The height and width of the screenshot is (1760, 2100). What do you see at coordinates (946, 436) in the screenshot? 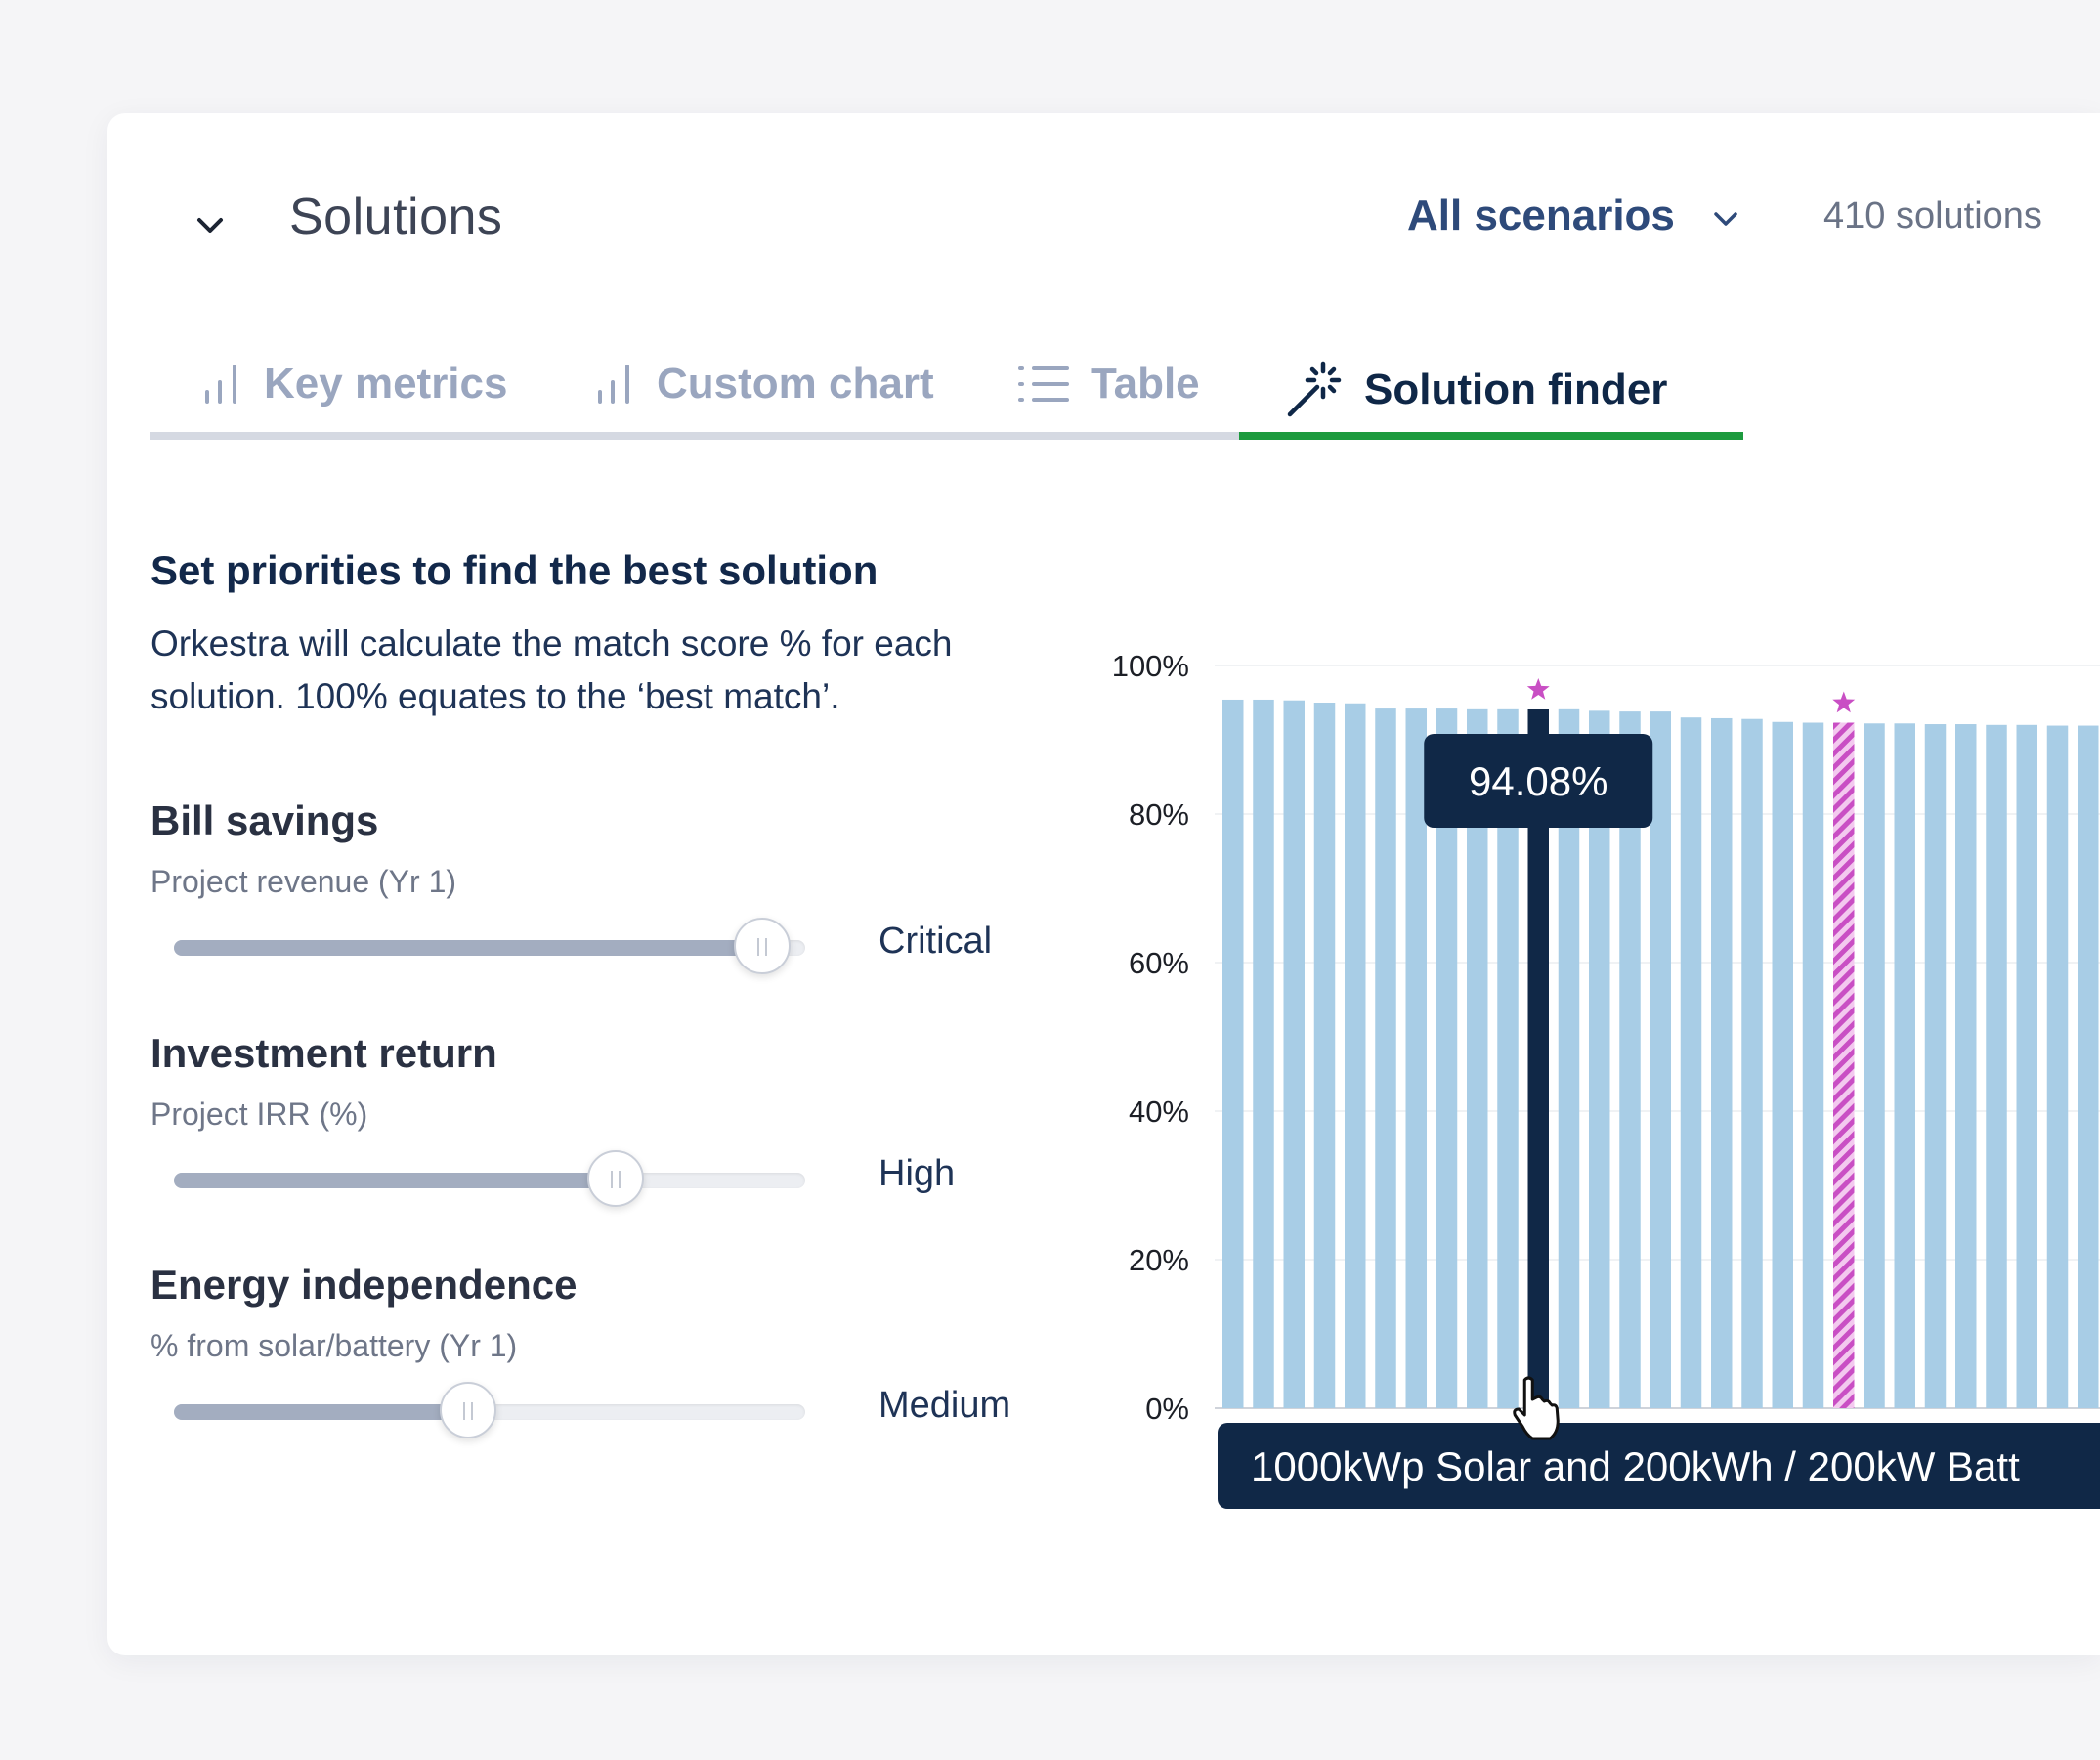
I see `tab-bar-baseline` at bounding box center [946, 436].